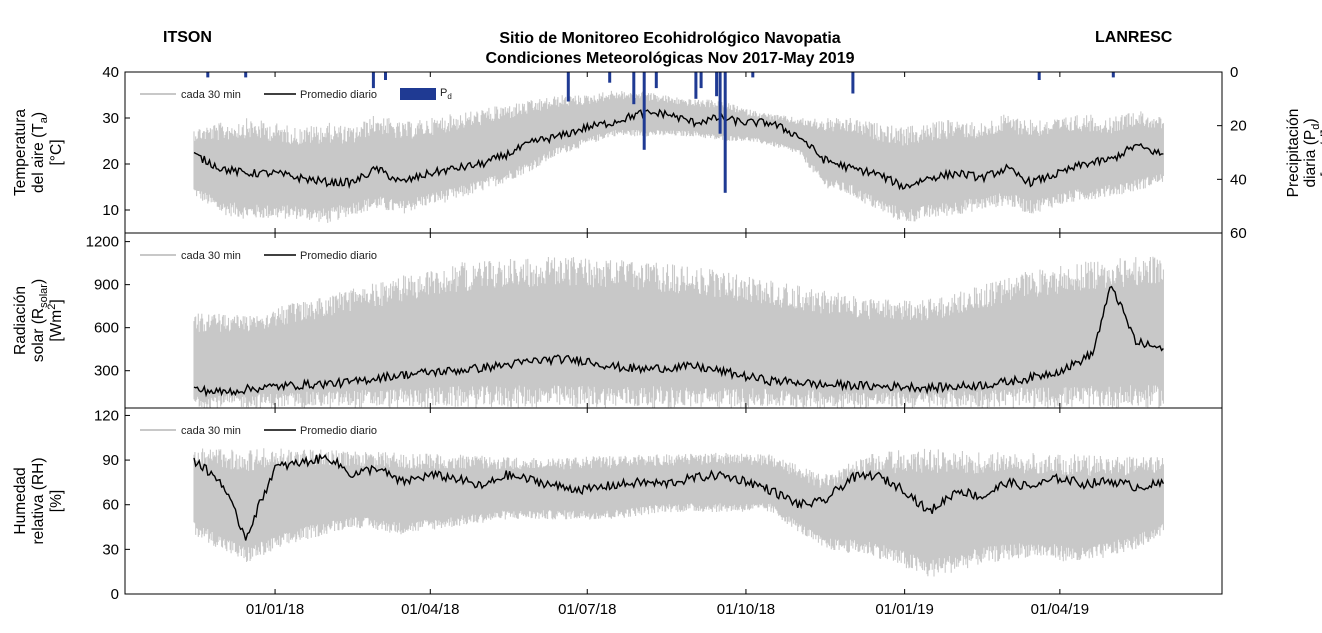  What do you see at coordinates (56, 152) in the screenshot?
I see `y-label-line-3: [°C]` at bounding box center [56, 152].